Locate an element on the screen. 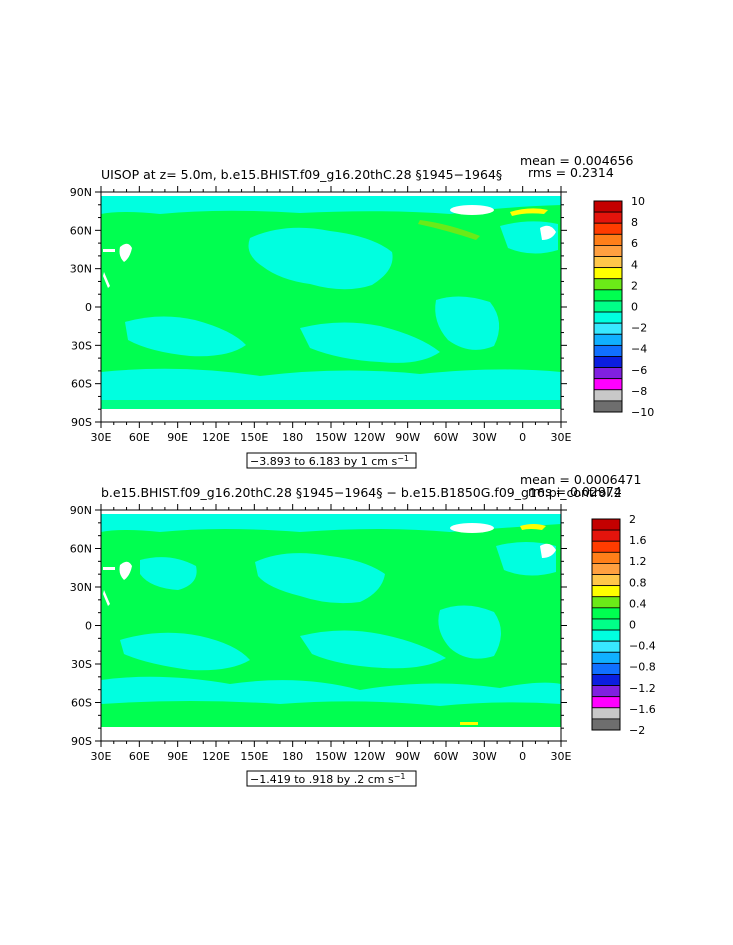 The image size is (733, 945). panel-1-hotspot-arctic is located at coordinates (449, 230).